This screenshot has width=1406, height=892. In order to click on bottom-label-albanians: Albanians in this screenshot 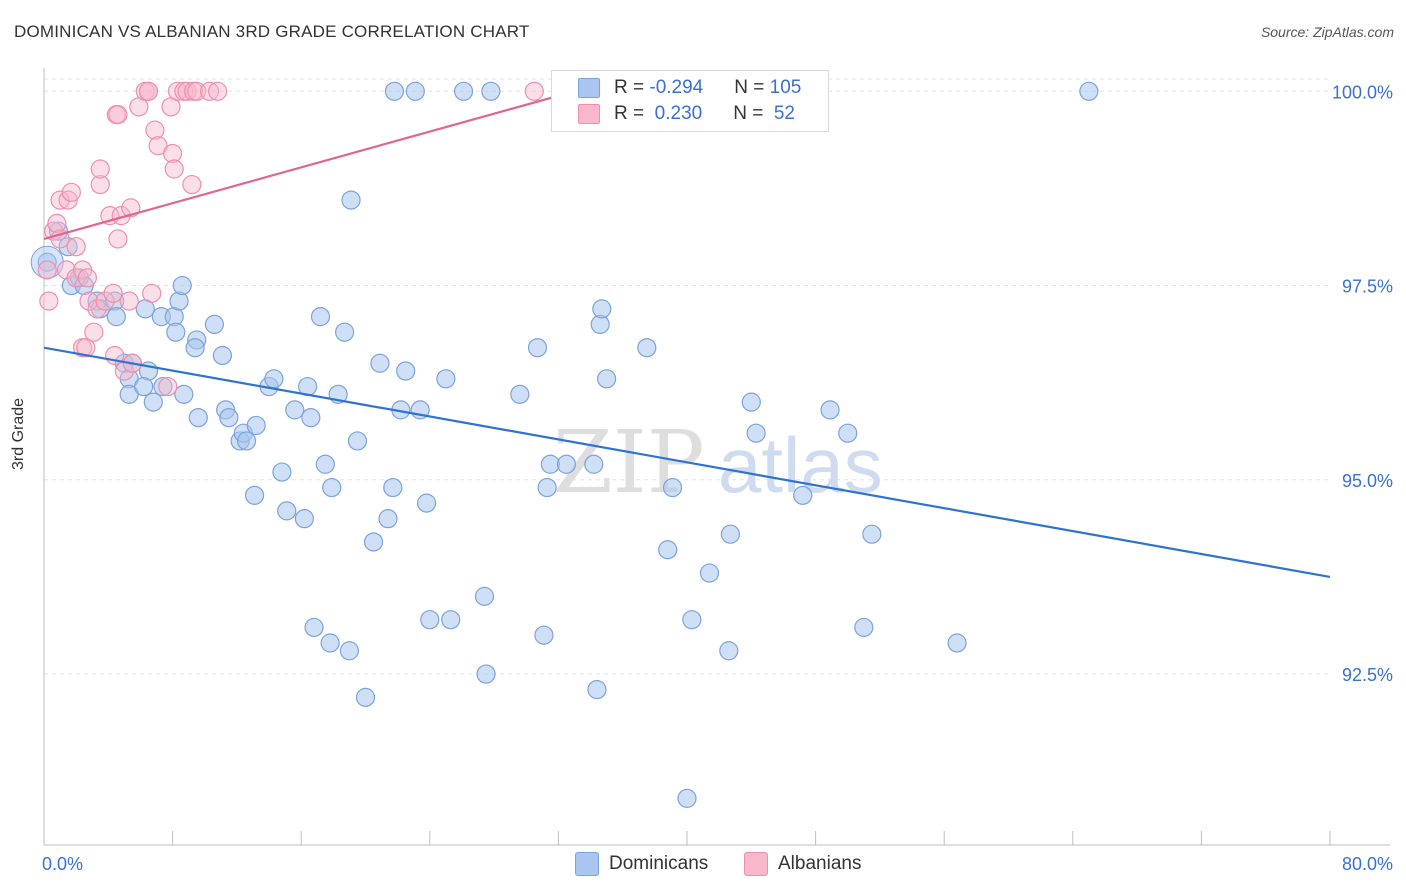, I will do `click(820, 863)`.